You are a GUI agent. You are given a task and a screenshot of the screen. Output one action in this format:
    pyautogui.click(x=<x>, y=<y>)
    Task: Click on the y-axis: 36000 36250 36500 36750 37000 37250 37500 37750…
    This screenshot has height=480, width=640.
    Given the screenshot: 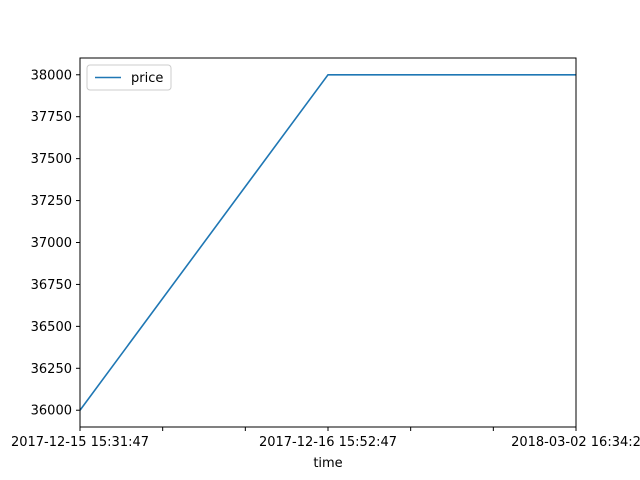 What is the action you would take?
    pyautogui.click(x=55, y=243)
    